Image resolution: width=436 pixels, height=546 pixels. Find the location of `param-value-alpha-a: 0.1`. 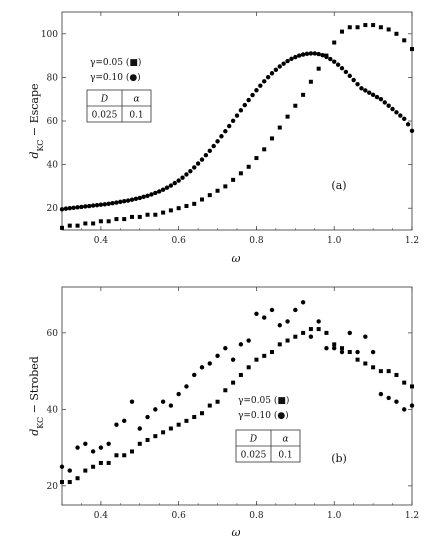

param-value-alpha-a: 0.1 is located at coordinates (136, 116).